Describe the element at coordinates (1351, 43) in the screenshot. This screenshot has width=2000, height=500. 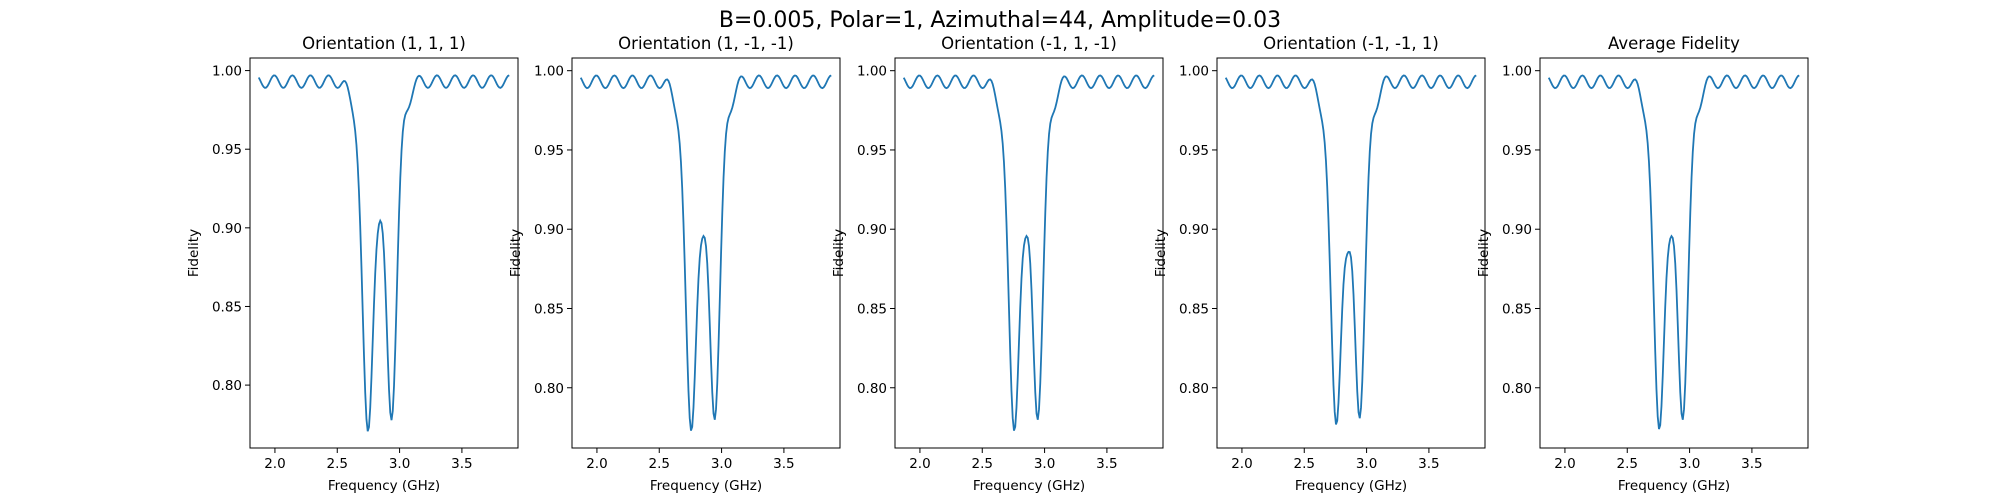
I see `subplot-title: Orientation (-1, -1, 1)` at that location.